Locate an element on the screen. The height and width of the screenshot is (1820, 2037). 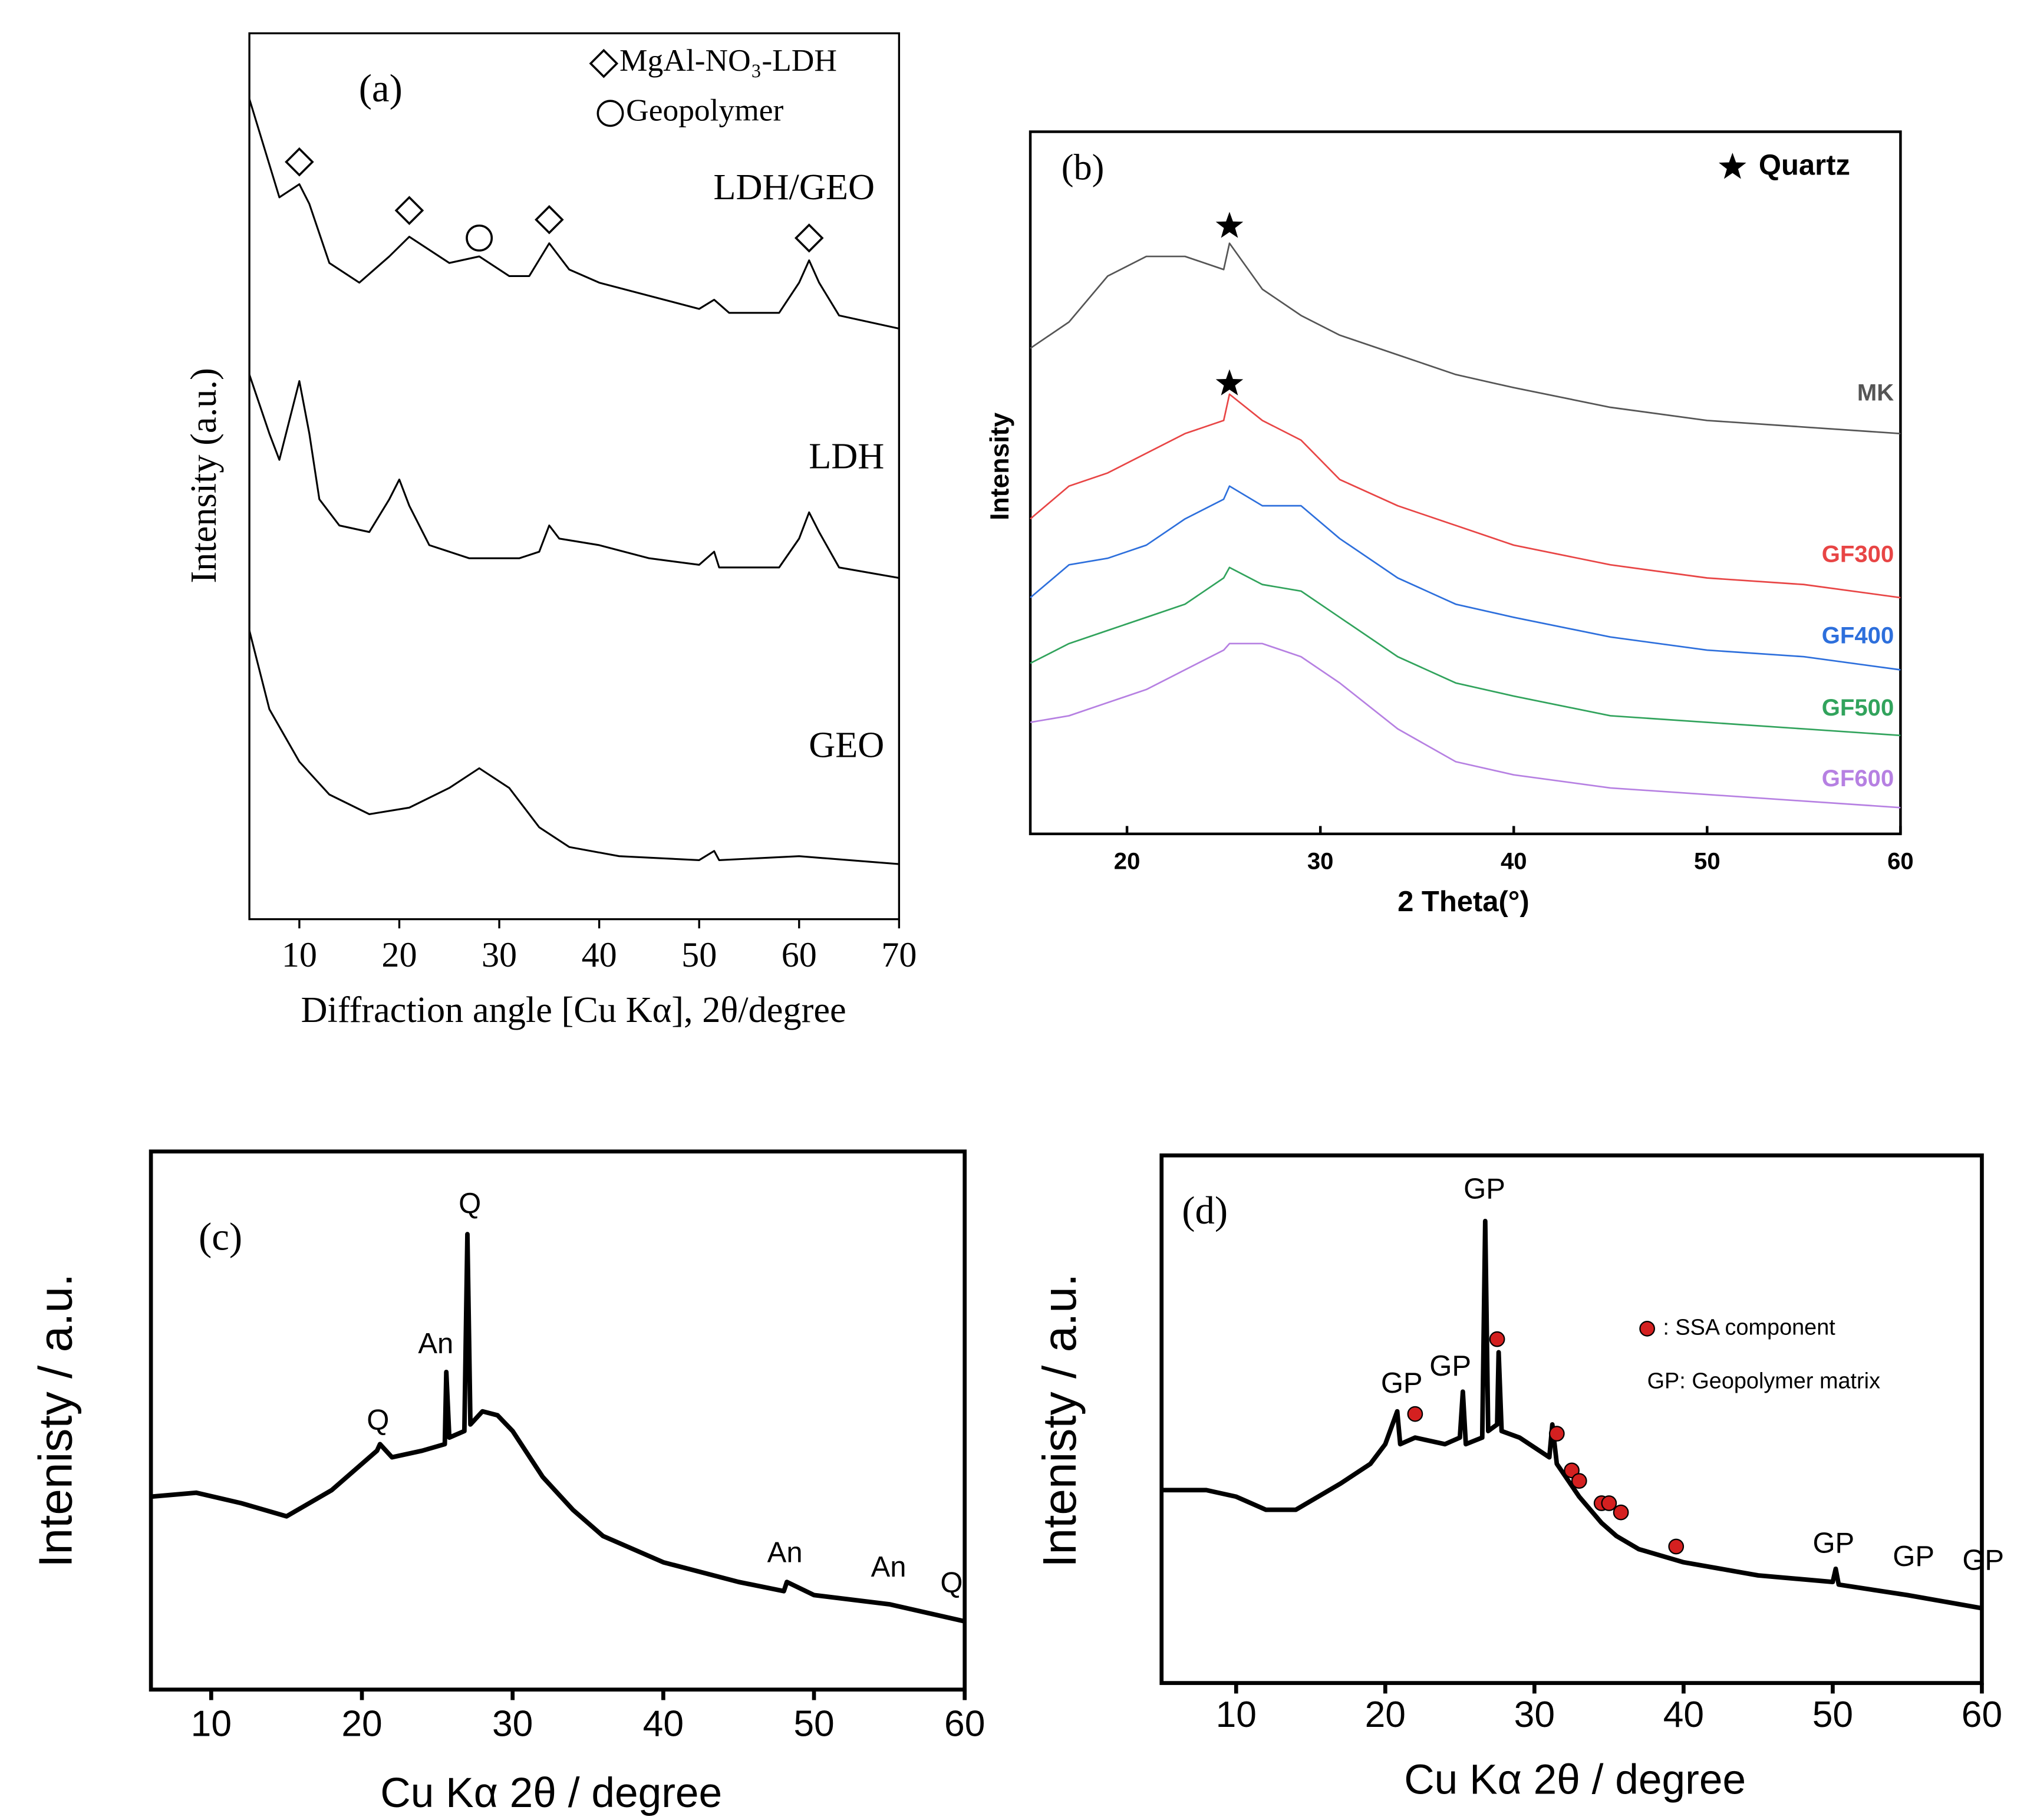
legend-label: Geopolymer is located at coordinates (704, 110).